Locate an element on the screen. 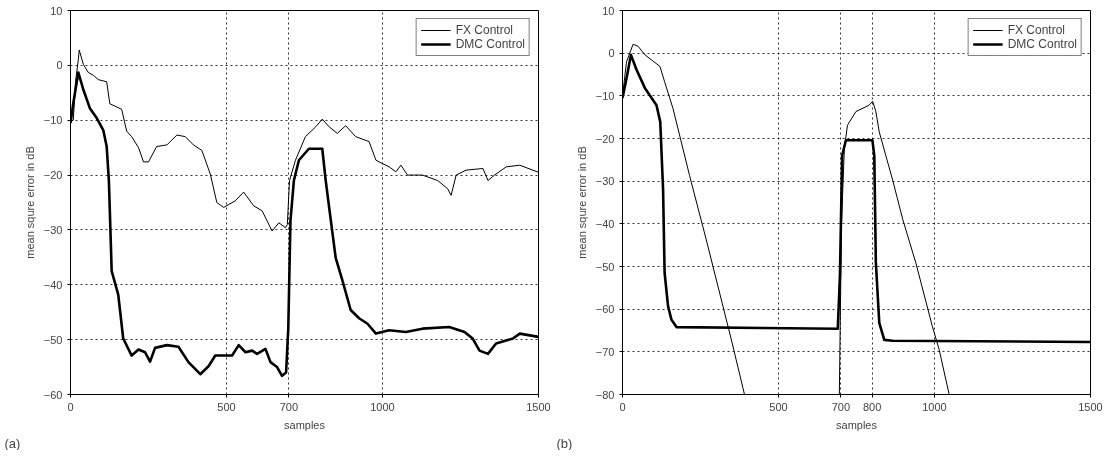 This screenshot has height=456, width=1113. y-tick-label: −80 is located at coordinates (605, 394).